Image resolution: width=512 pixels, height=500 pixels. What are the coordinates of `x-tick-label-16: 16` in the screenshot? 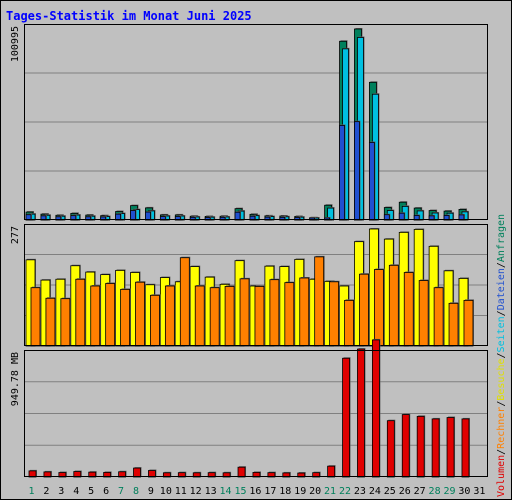 It's located at (255, 491).